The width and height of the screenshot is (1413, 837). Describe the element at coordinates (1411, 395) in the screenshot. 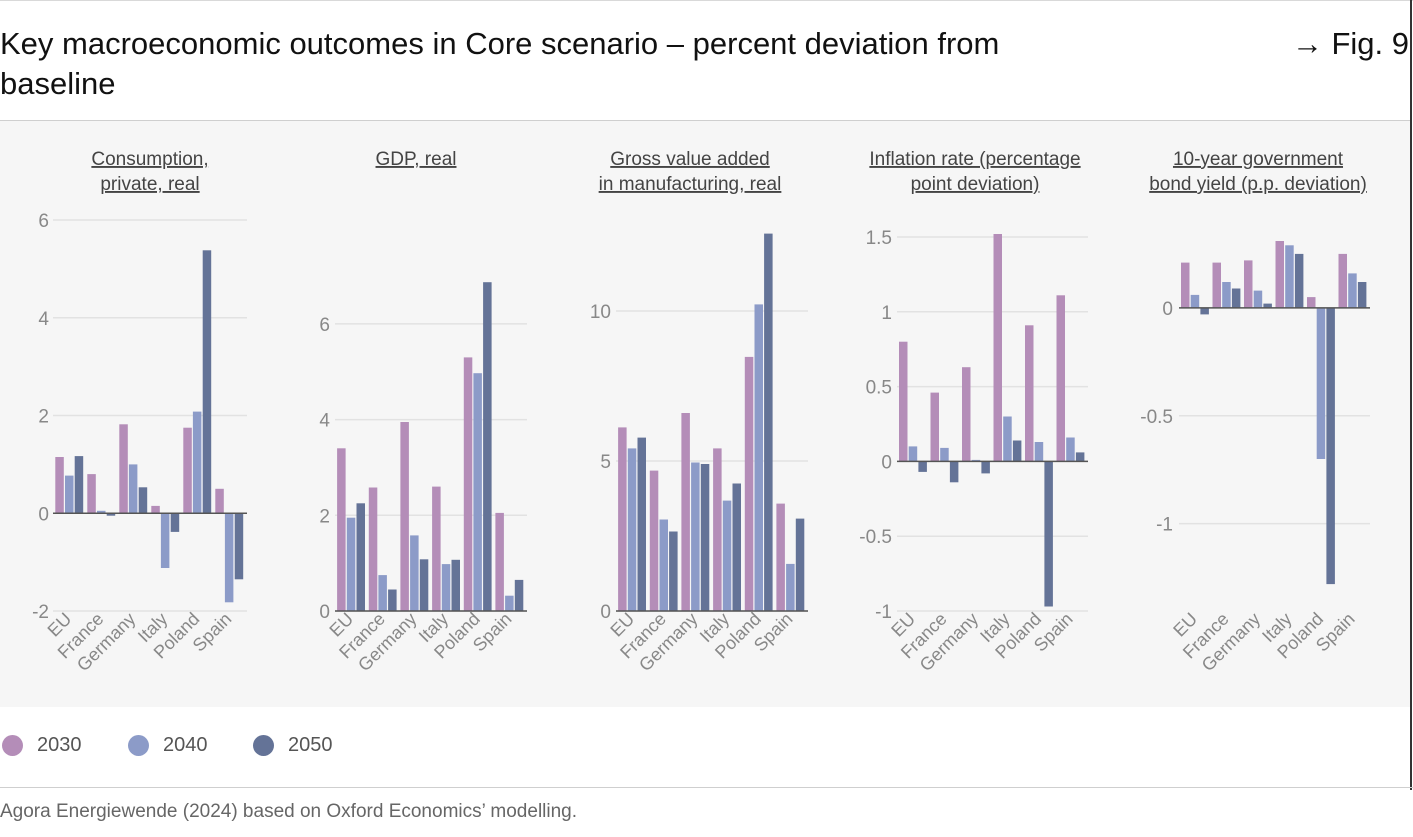

I see `right-rule` at that location.